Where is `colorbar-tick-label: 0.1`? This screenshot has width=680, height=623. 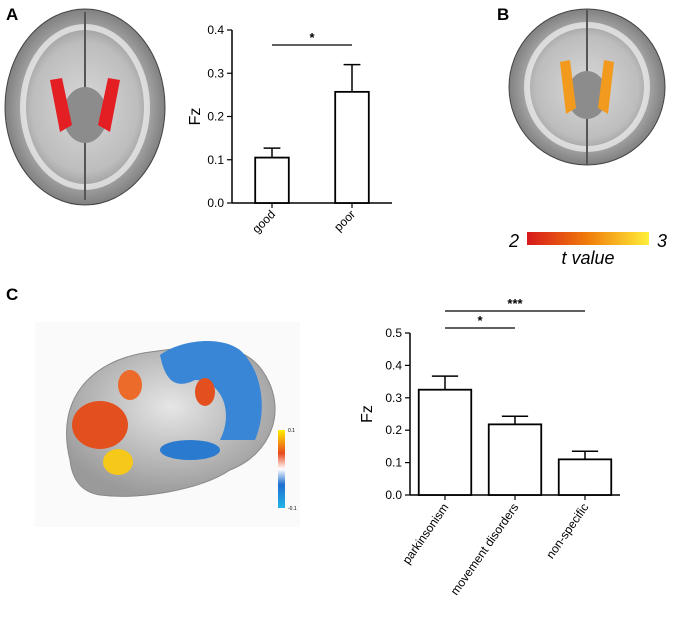 colorbar-tick-label: 0.1 is located at coordinates (291, 431).